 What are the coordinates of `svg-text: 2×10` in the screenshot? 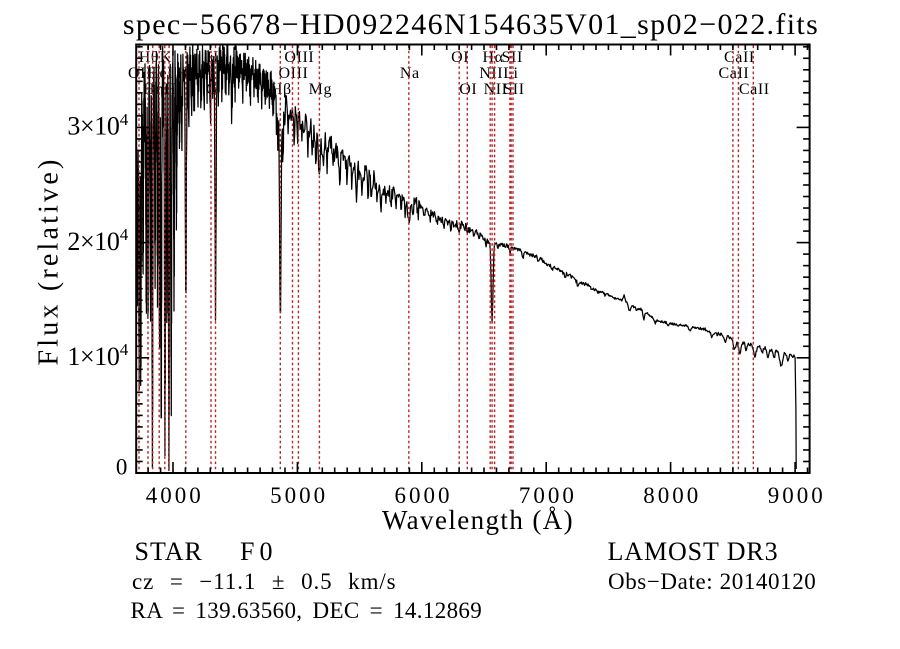 It's located at (93, 241).